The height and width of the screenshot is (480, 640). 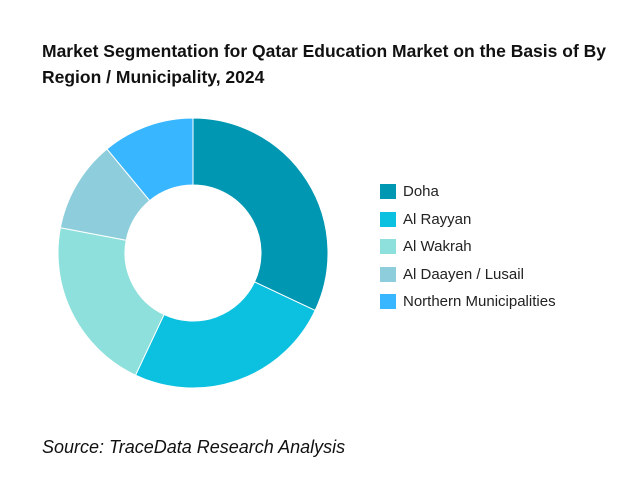 What do you see at coordinates (463, 274) in the screenshot?
I see `legend-label: Al Daayen / Lusail` at bounding box center [463, 274].